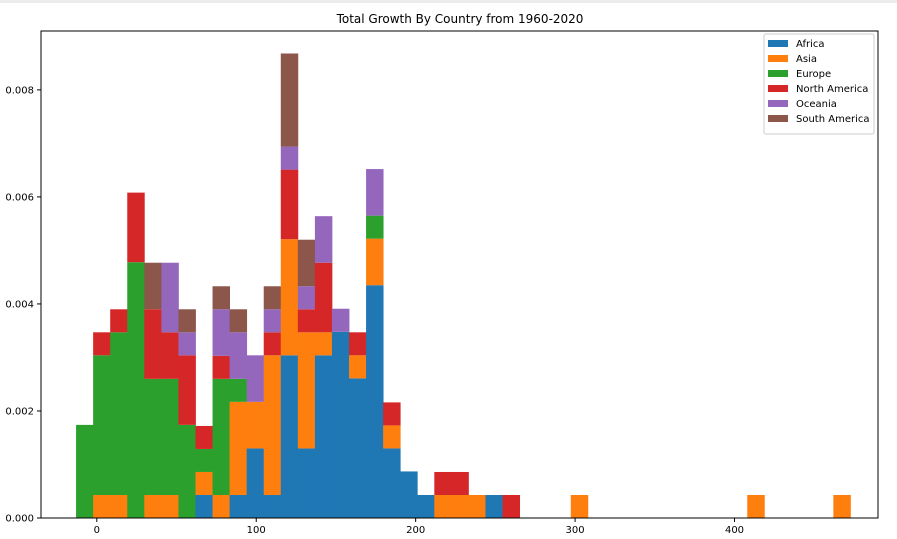 The image size is (897, 539). I want to click on y-tick-label: 0.004, so click(19, 304).